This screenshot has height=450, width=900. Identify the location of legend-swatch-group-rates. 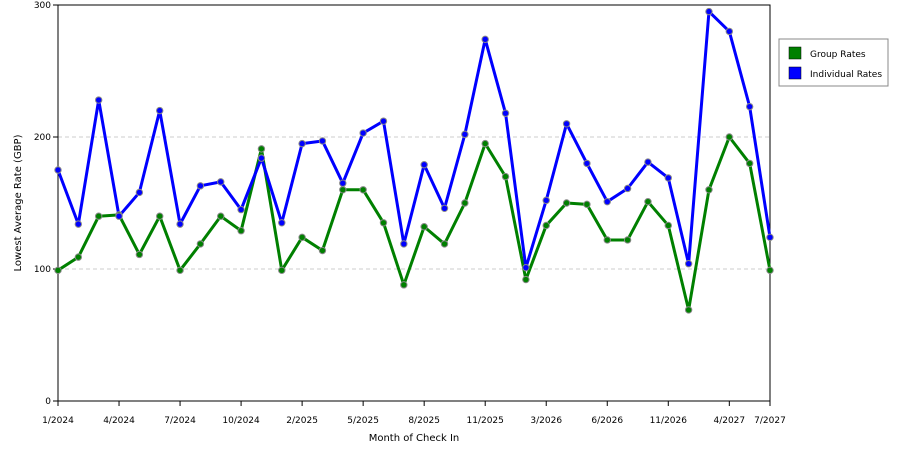
(795, 53).